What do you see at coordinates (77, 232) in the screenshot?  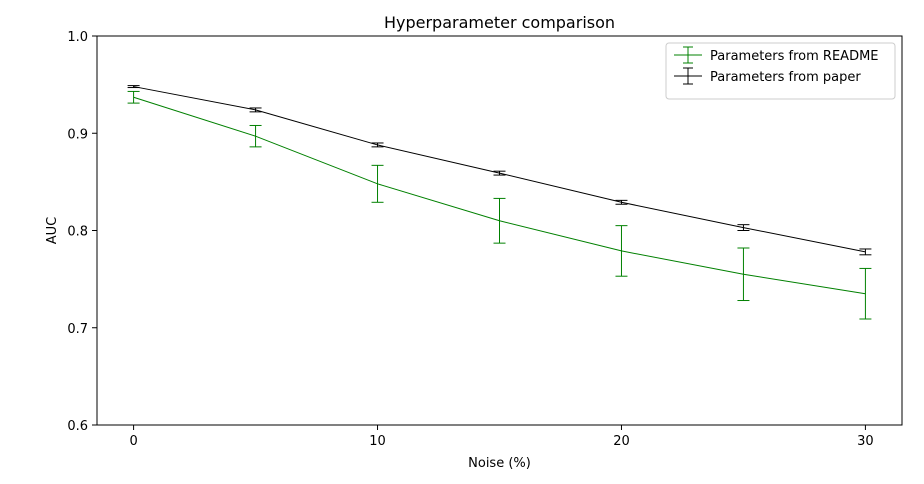 I see `y-tick-label: 0.8` at bounding box center [77, 232].